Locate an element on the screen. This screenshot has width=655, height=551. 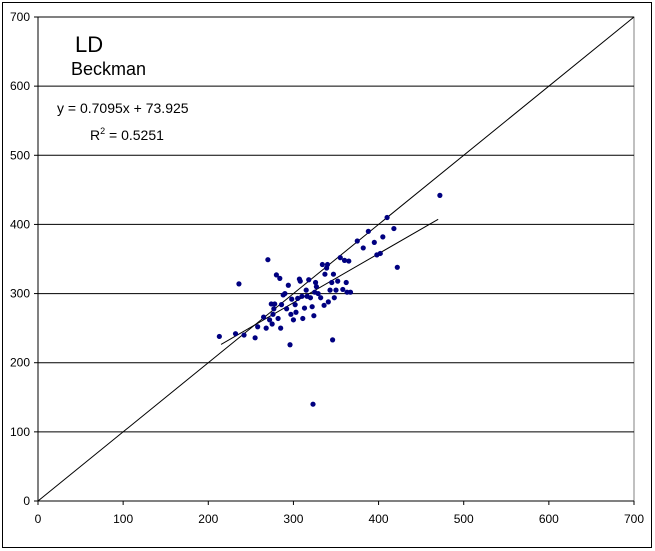
r-squared-prefix: R is located at coordinates (95, 135).